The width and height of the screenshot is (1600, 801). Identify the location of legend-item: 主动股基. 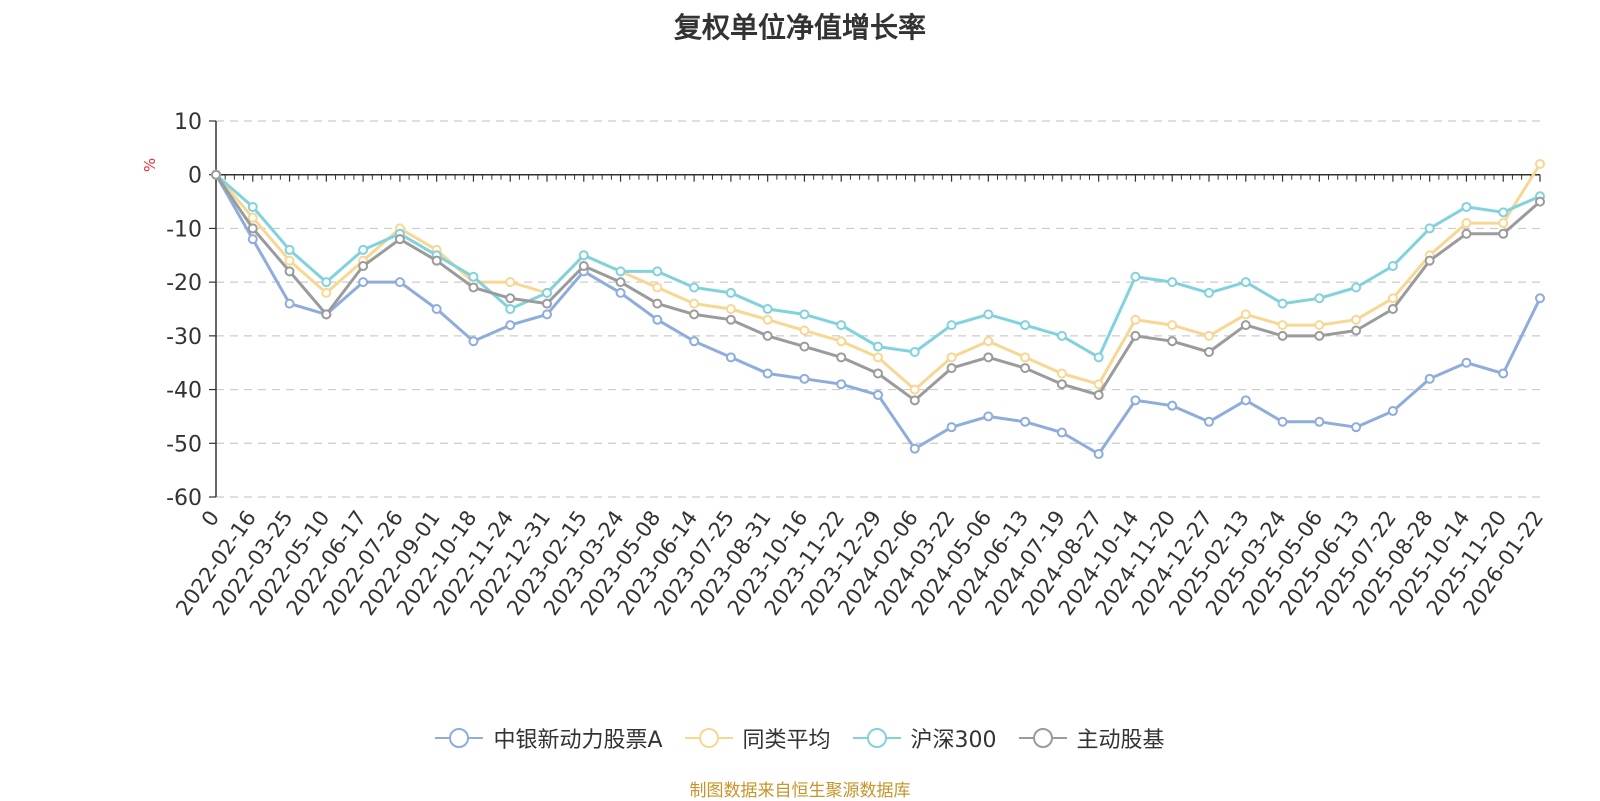
(1091, 738).